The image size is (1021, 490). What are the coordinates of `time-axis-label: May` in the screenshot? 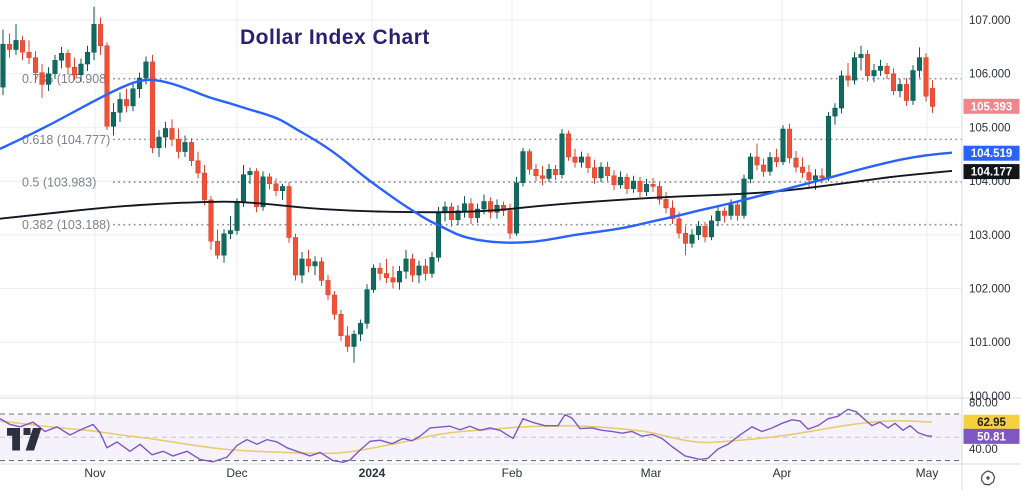 It's located at (927, 473).